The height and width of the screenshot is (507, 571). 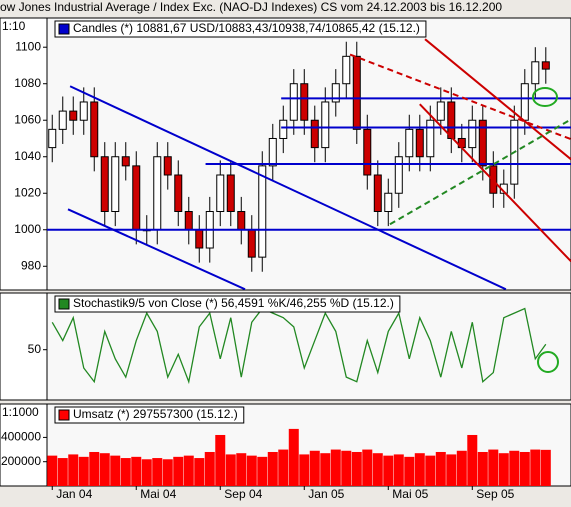 I want to click on y-tick-label: 200000, so click(x=21, y=461).